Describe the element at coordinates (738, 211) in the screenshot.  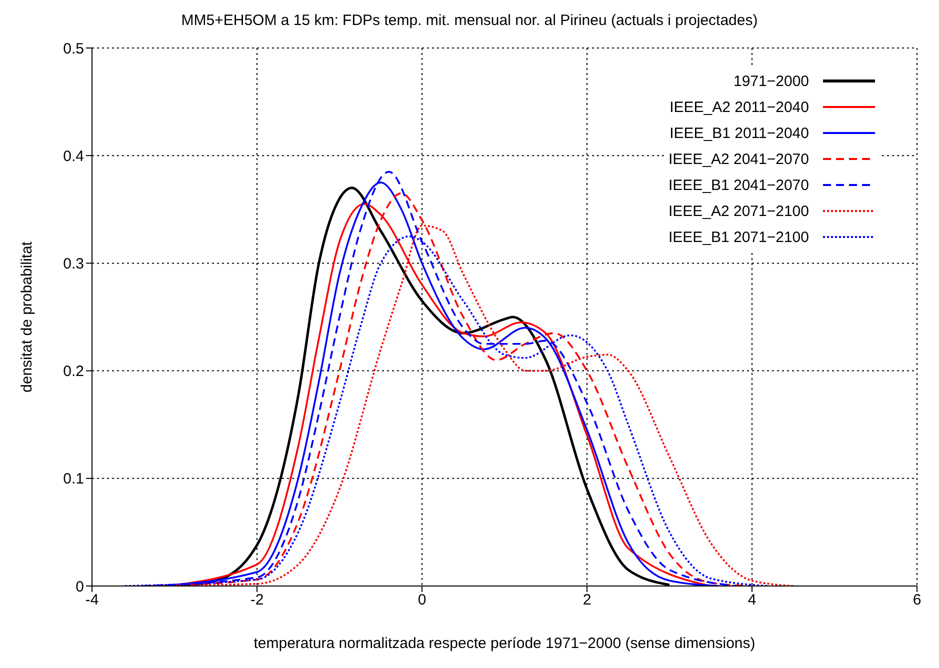
I see `legend-label: IEEE_A2 2071−2100` at that location.